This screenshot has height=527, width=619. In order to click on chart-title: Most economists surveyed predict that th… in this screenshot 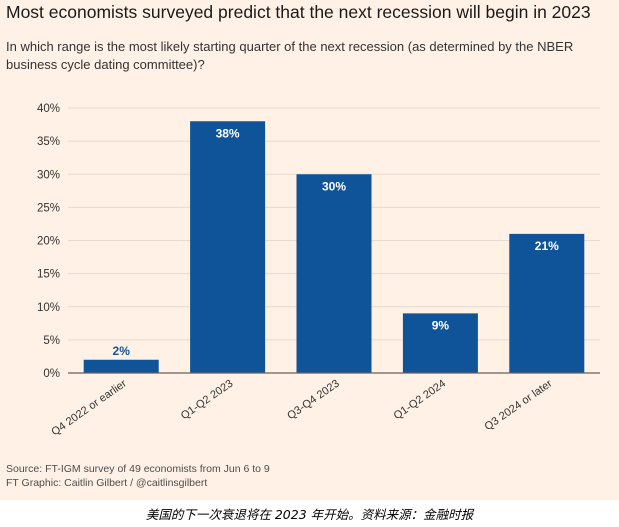, I will do `click(298, 12)`.